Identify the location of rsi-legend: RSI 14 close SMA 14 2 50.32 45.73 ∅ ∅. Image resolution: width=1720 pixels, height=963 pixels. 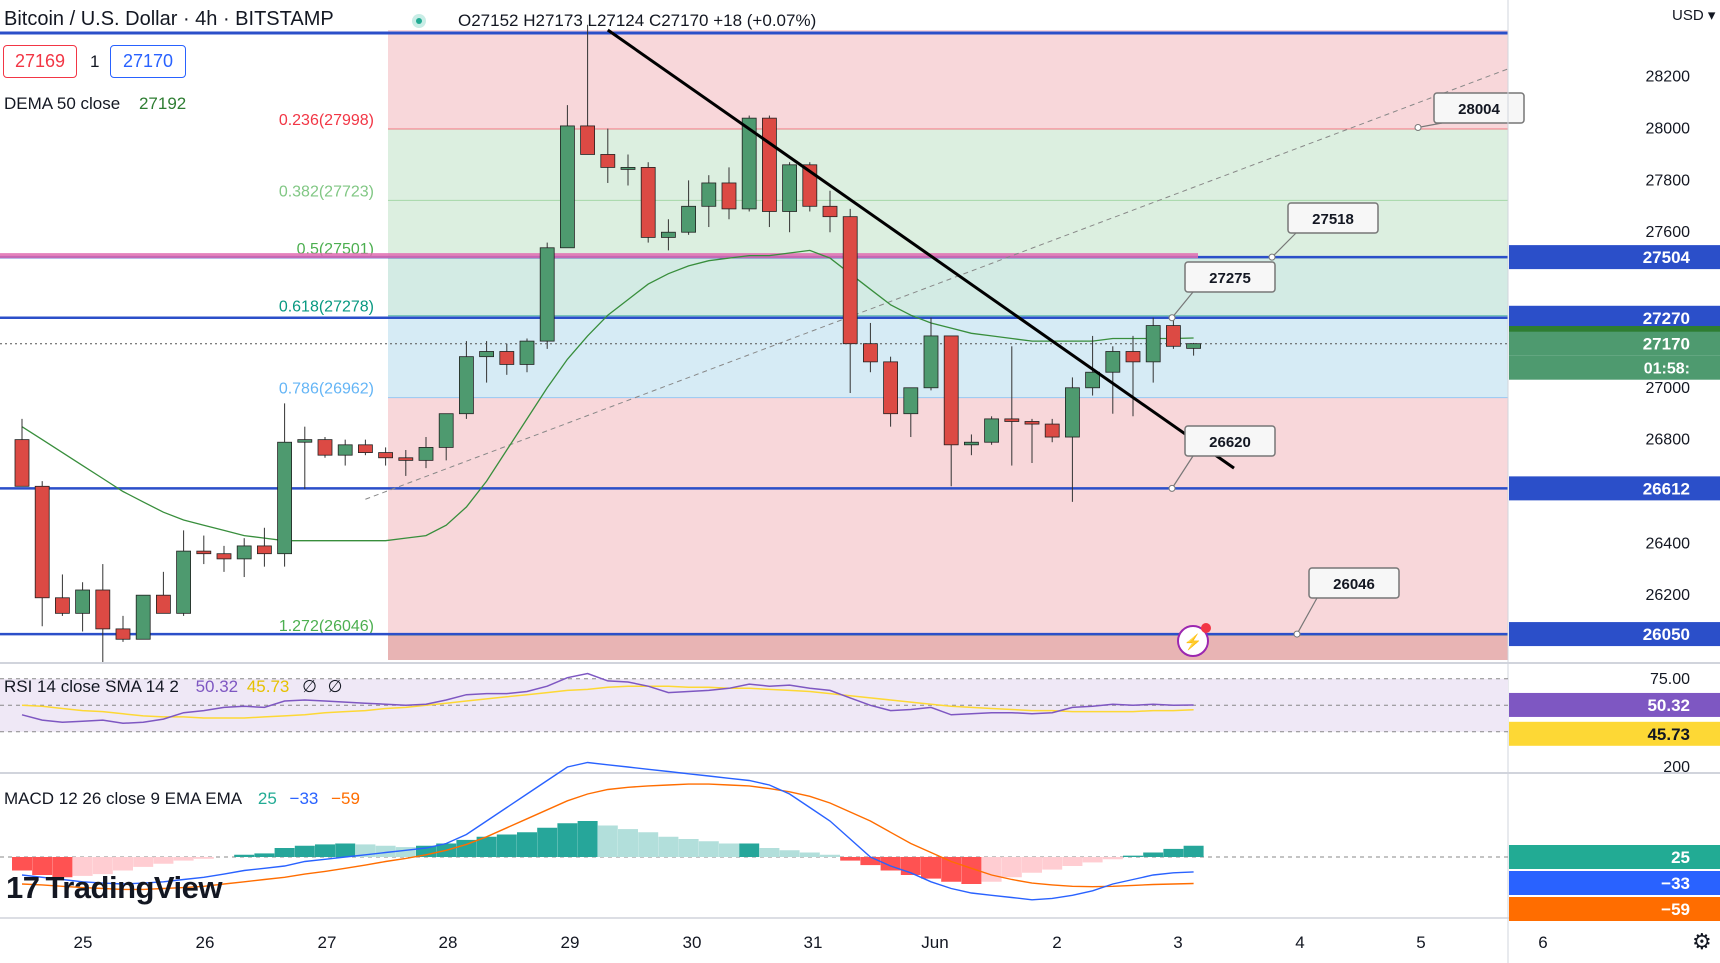
(173, 687).